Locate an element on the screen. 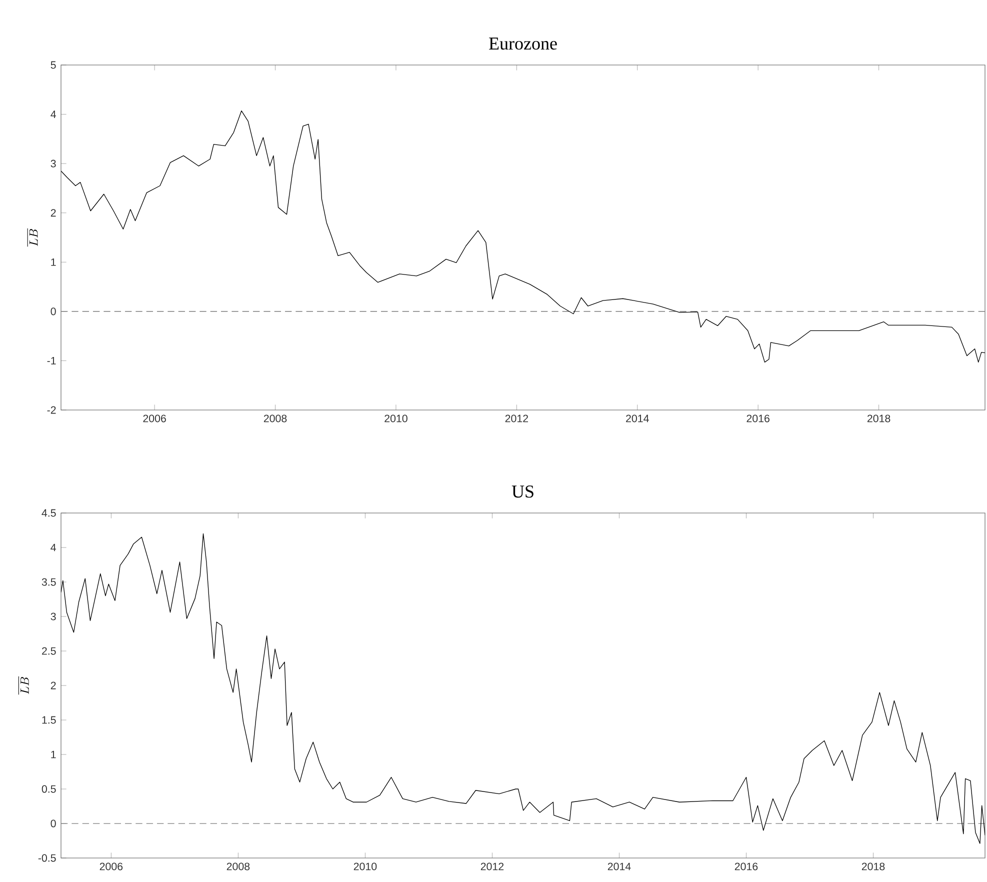 This screenshot has height=882, width=987. y-tick-label: 4.5 is located at coordinates (49, 513).